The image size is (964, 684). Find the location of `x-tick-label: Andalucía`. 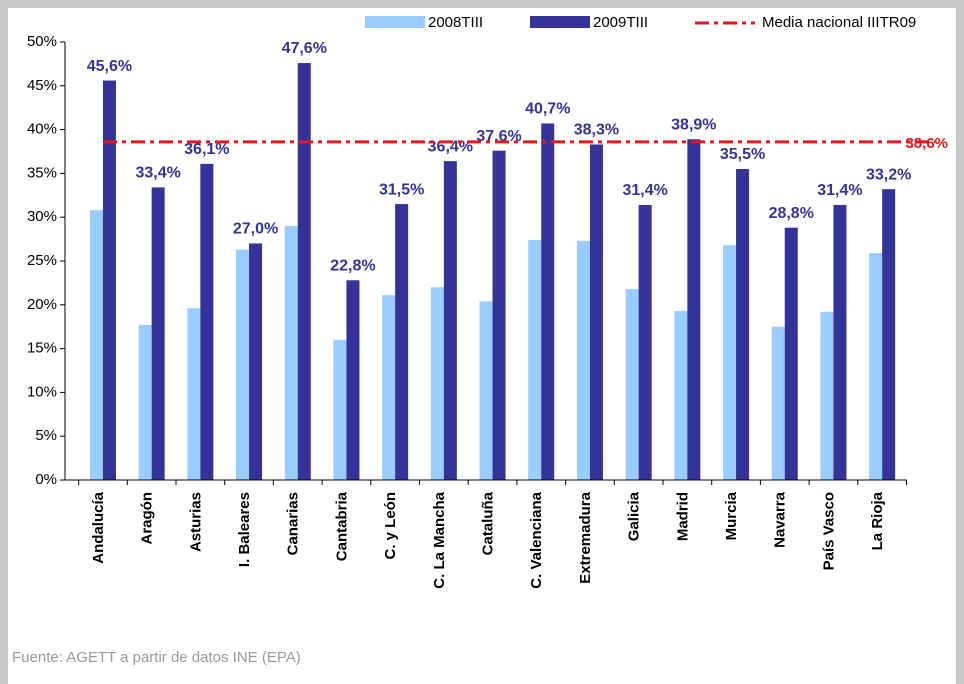

x-tick-label: Andalucía is located at coordinates (98, 527).